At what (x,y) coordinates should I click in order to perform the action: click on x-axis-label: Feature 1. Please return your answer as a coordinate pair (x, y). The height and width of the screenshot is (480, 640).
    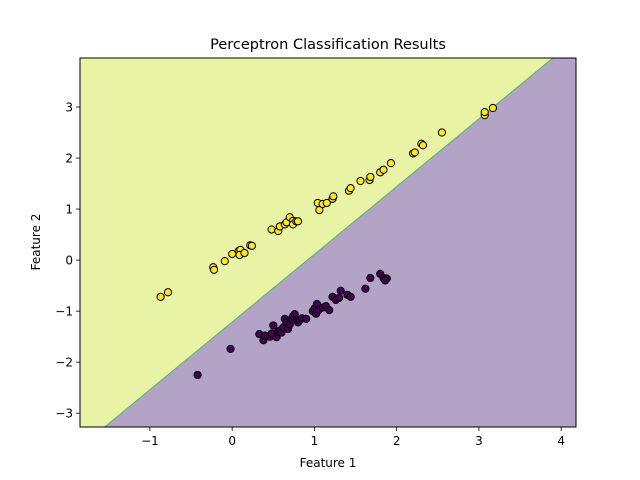
    Looking at the image, I should click on (328, 463).